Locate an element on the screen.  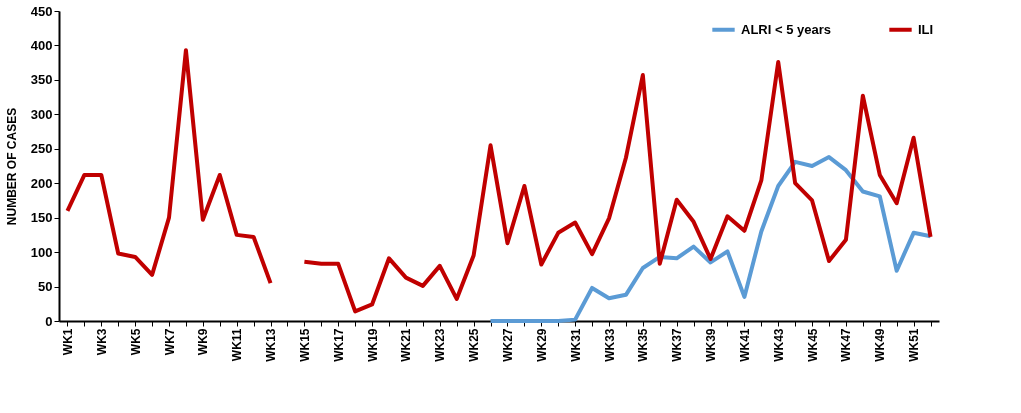
x-tick-label: WK3 is located at coordinates (101, 342).